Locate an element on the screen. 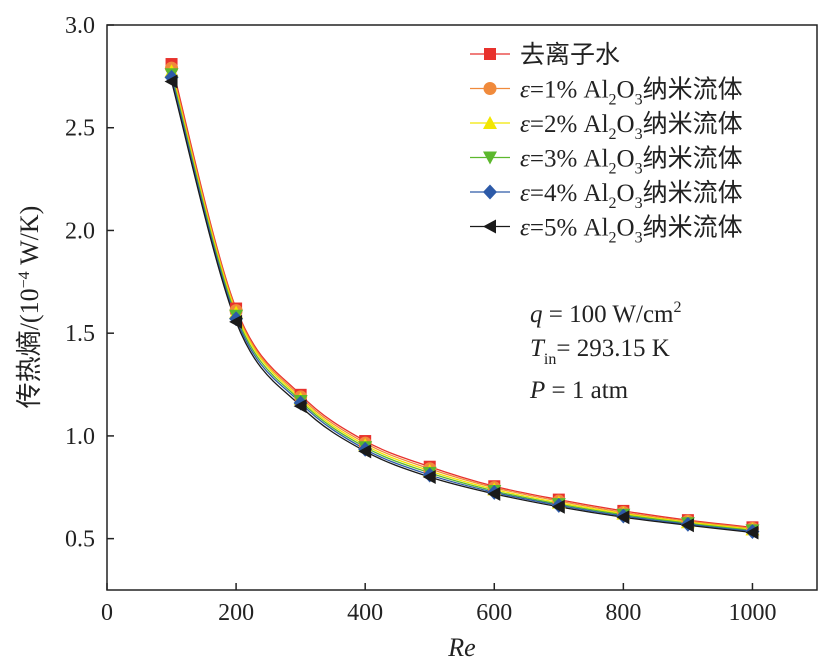  x-tick-label: 800 is located at coordinates (623, 613).